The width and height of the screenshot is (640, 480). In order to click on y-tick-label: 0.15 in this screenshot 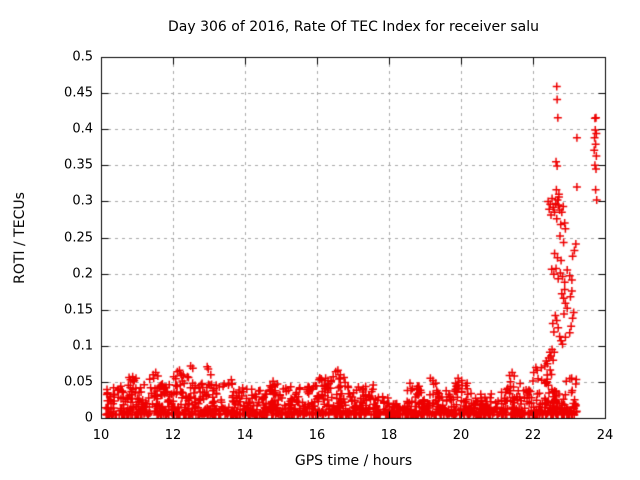, I will do `click(78, 310)`.